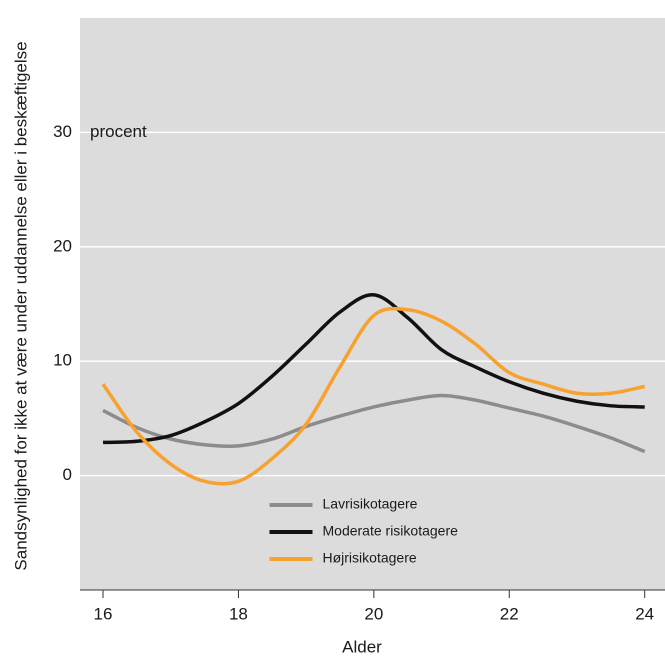 This screenshot has height=662, width=665. I want to click on legend-label: Lavrisikotagere, so click(370, 504).